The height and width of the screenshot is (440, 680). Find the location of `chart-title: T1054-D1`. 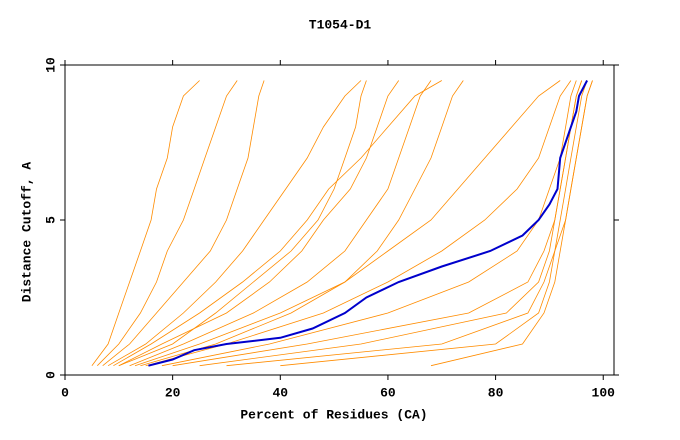

chart-title: T1054-D1 is located at coordinates (340, 24).